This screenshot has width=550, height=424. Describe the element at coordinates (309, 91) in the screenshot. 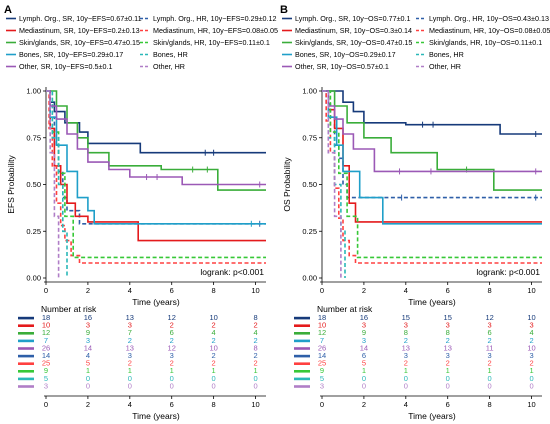

I see `y-tick-label: 1.00` at that location.